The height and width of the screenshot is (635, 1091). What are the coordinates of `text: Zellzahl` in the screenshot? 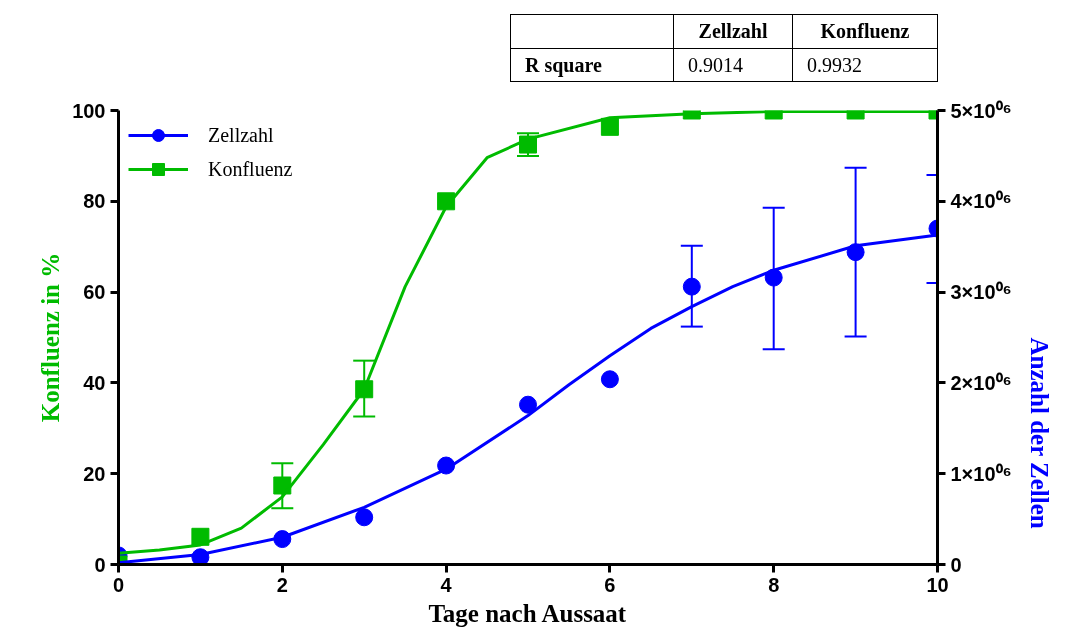 It's located at (733, 31).